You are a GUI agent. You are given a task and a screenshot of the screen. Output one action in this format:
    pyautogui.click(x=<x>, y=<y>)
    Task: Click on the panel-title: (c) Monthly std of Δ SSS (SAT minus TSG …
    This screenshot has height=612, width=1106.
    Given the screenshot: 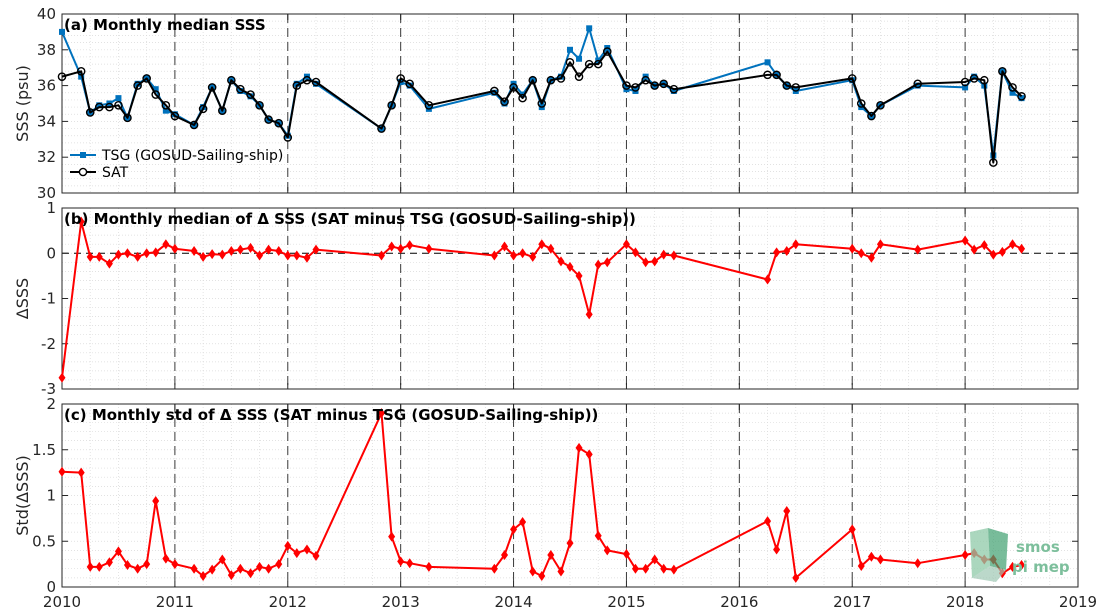 What is the action you would take?
    pyautogui.click(x=331, y=415)
    